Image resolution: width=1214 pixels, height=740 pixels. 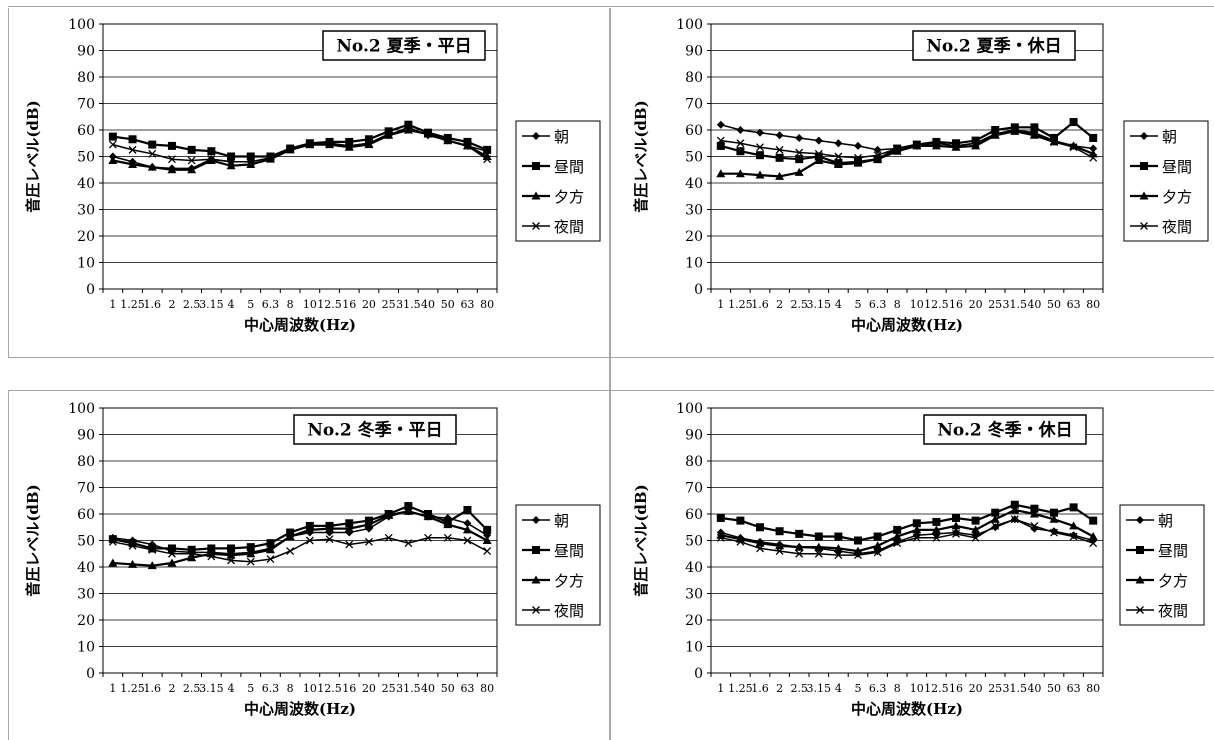 What do you see at coordinates (1034, 688) in the screenshot?
I see `x-tick-label: 40` at bounding box center [1034, 688].